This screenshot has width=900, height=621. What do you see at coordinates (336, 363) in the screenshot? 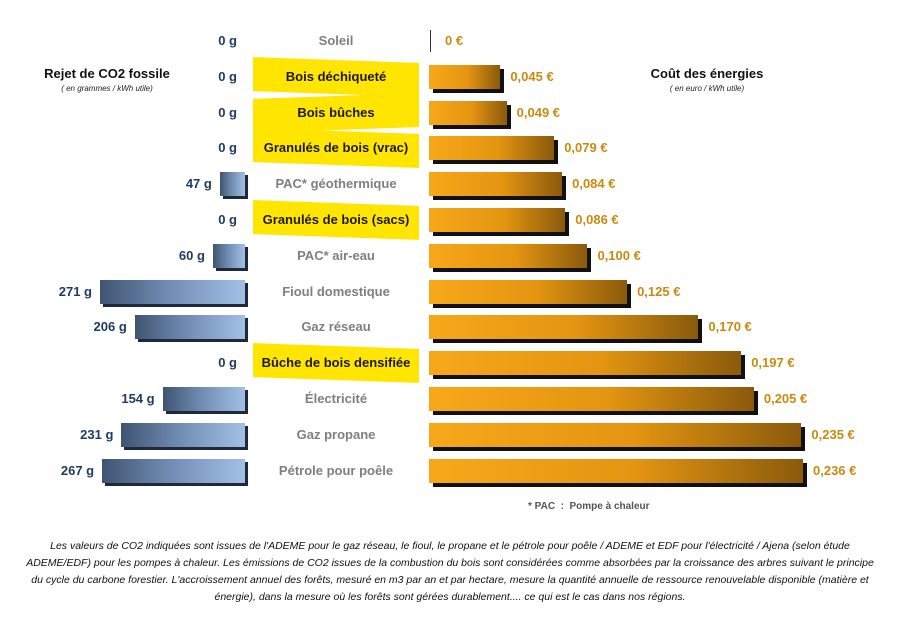
I see `energy-label: Bûche de bois densifiée` at bounding box center [336, 363].